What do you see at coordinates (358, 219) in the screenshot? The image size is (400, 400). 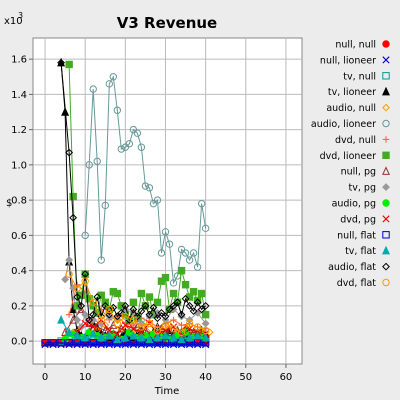 I see `legend-label: dvd, pg` at bounding box center [358, 219].